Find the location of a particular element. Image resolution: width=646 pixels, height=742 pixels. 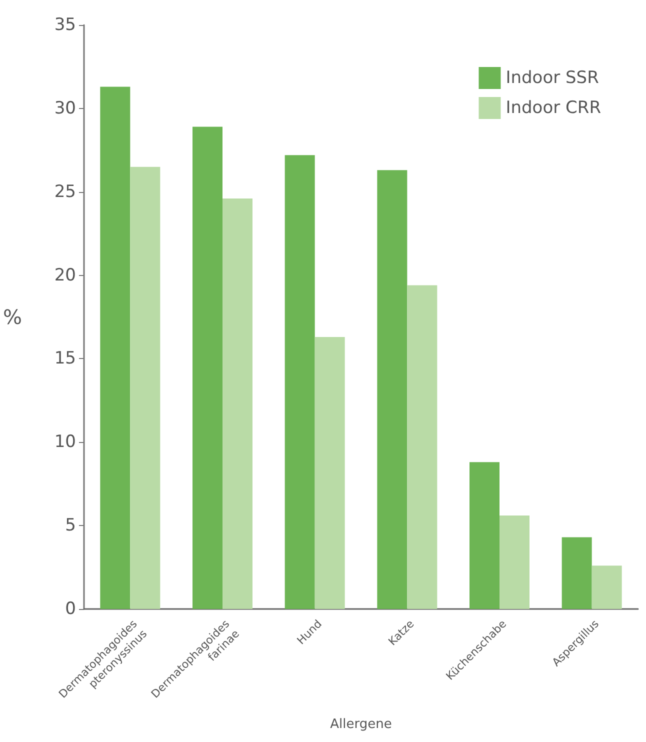

y-tick-label: 5 is located at coordinates (70, 526).